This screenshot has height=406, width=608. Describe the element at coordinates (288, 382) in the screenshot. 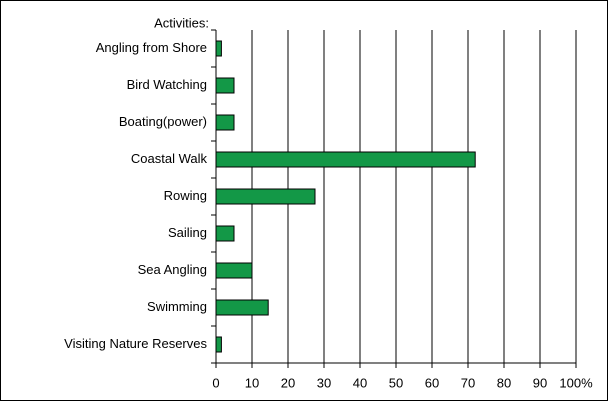

I see `x-tick-label: 20` at that location.